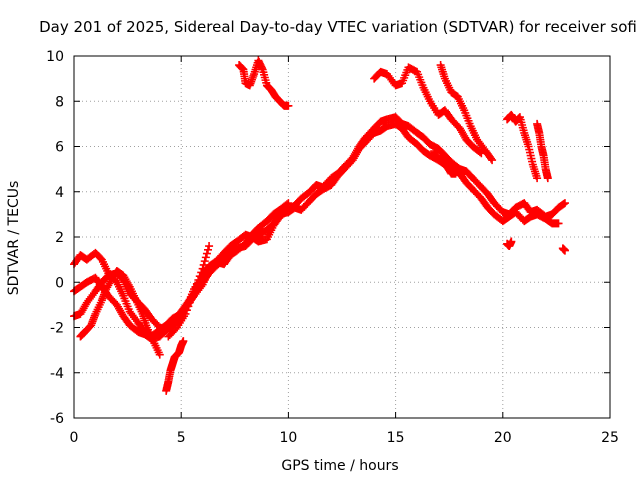  I want to click on series-trace-m, so click(509, 244).